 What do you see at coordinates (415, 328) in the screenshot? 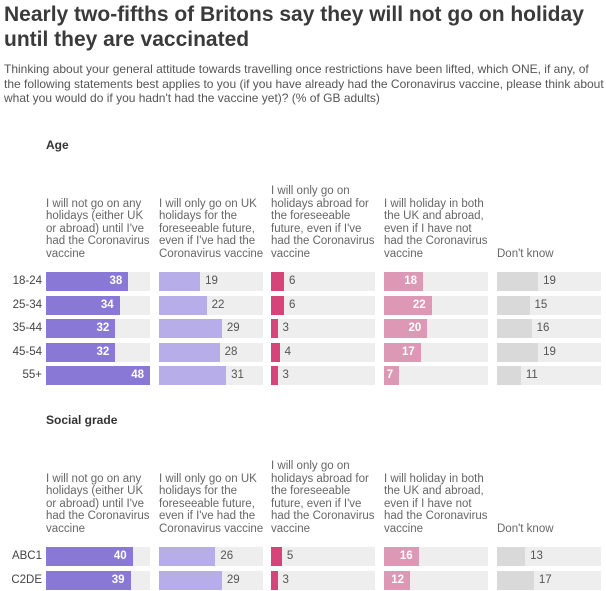
I see `data-label: 20` at bounding box center [415, 328].